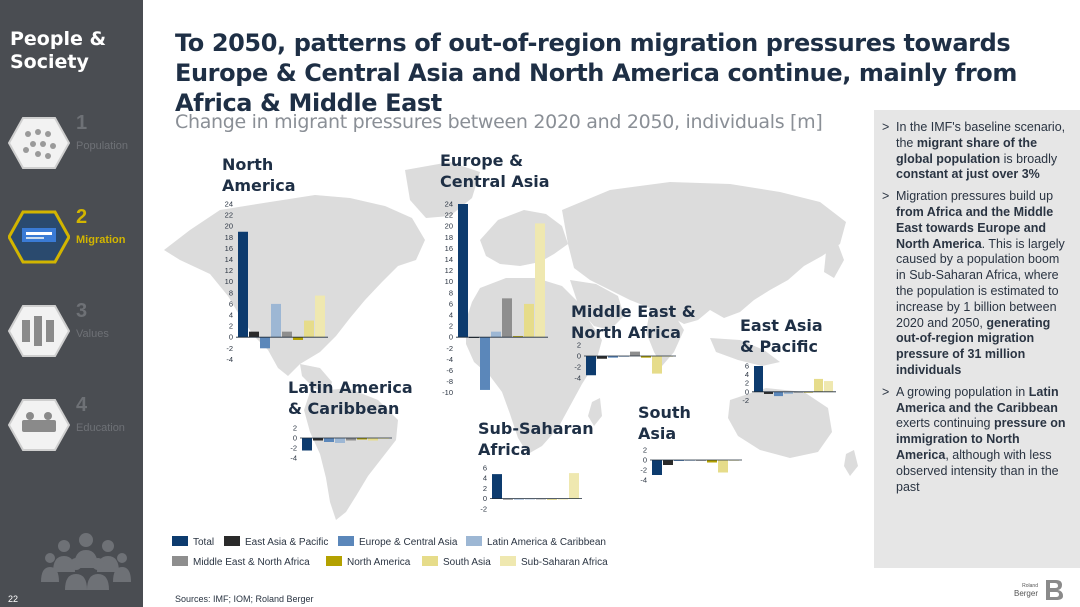 The height and width of the screenshot is (607, 1080). I want to click on legend-item: Total, so click(193, 542).